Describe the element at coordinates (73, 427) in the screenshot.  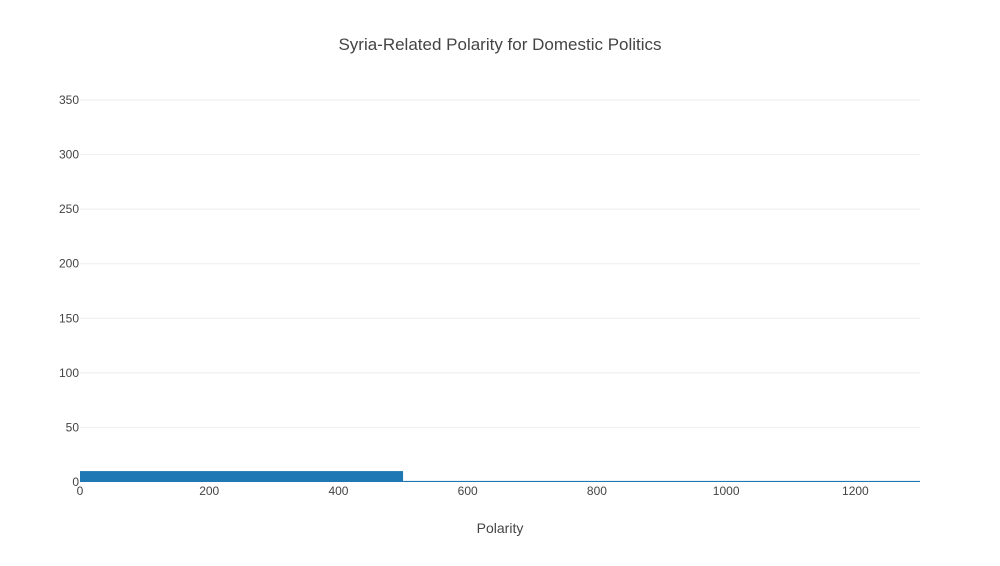
I see `y-tick-label: 50` at that location.